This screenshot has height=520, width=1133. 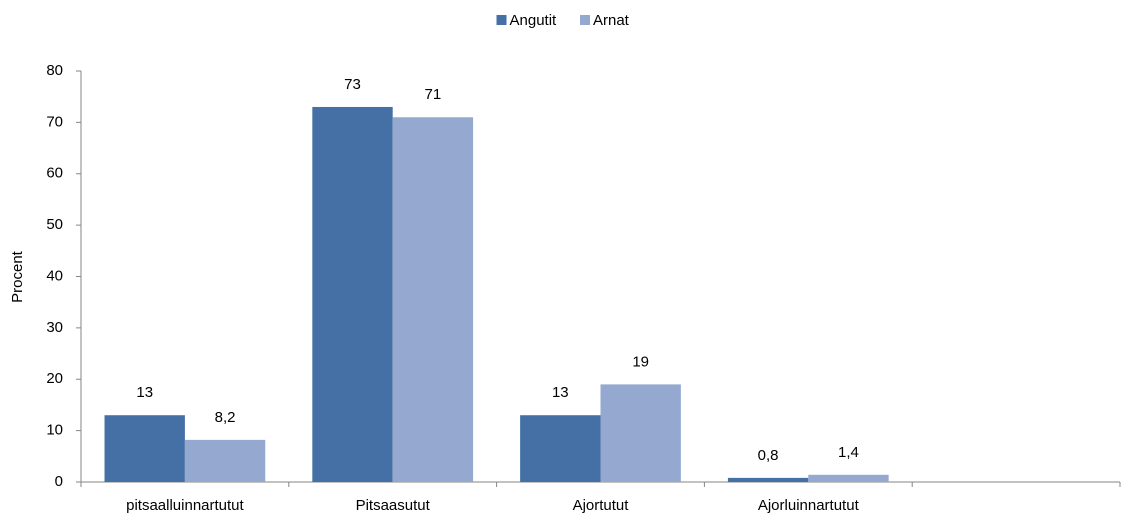 What do you see at coordinates (640, 361) in the screenshot?
I see `value-label: 19` at bounding box center [640, 361].